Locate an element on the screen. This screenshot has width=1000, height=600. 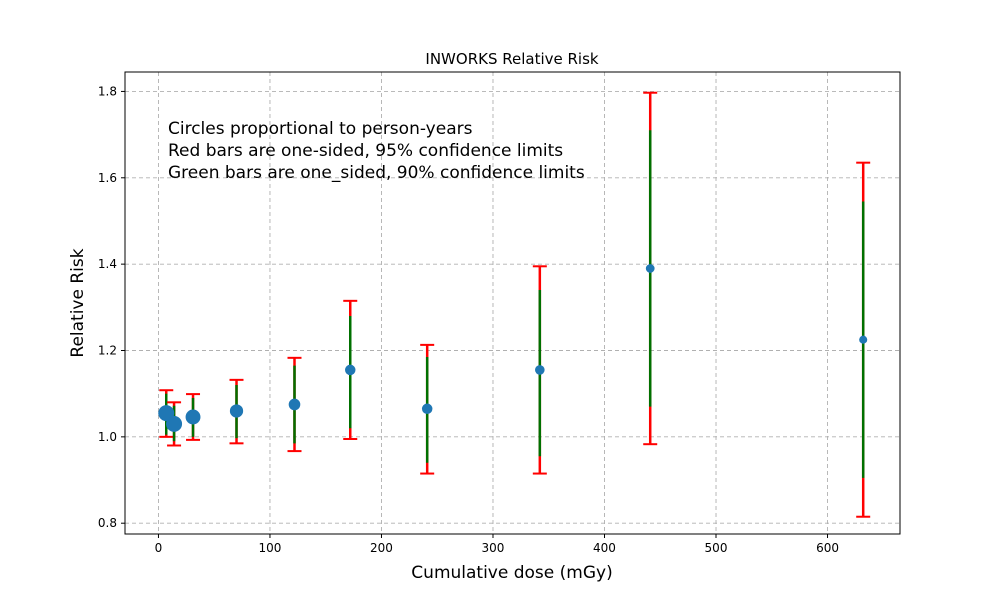
annotation-line-1: Circles proportional to person-years is located at coordinates (320, 129).